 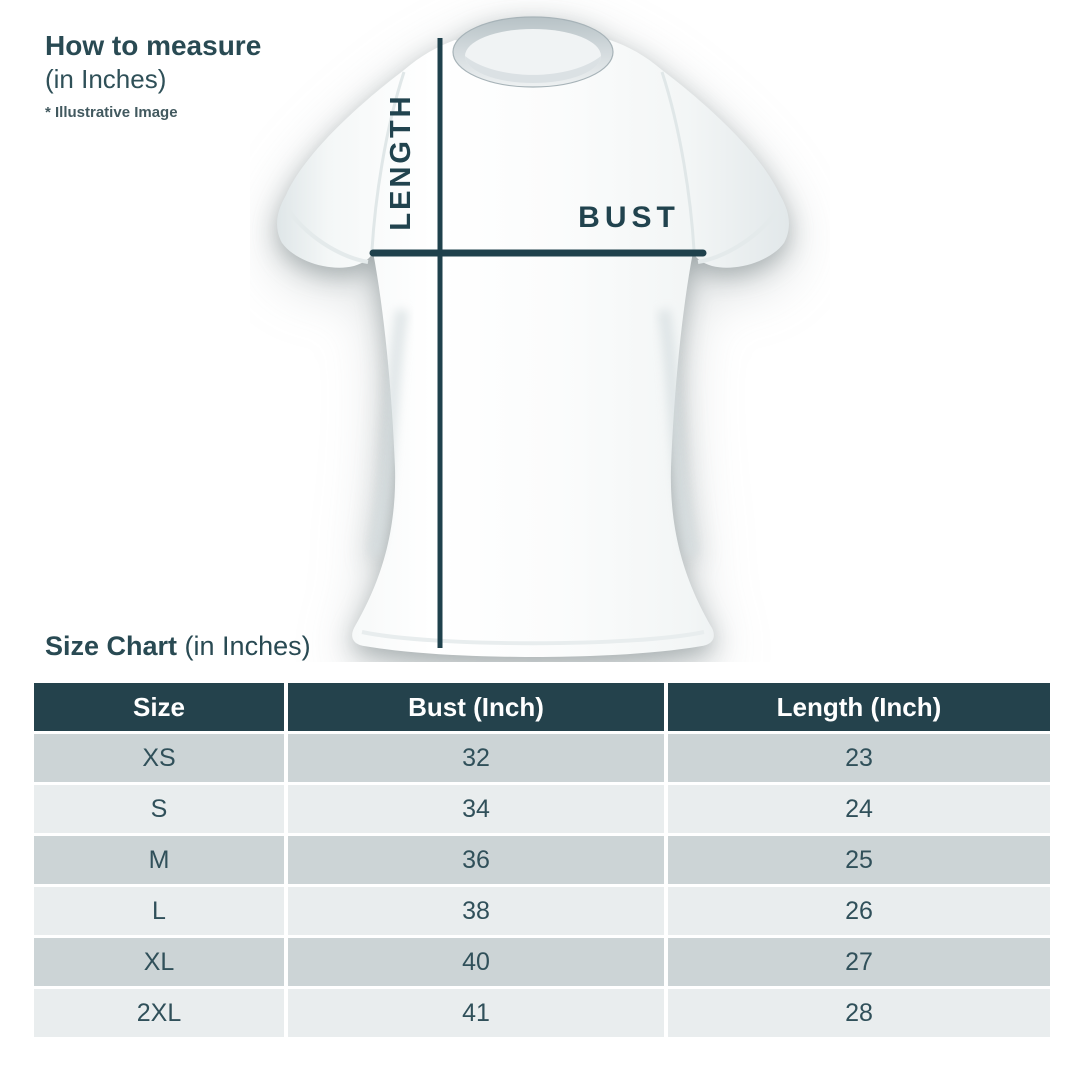 I want to click on table-row-s: S 34 24, so click(x=542, y=809).